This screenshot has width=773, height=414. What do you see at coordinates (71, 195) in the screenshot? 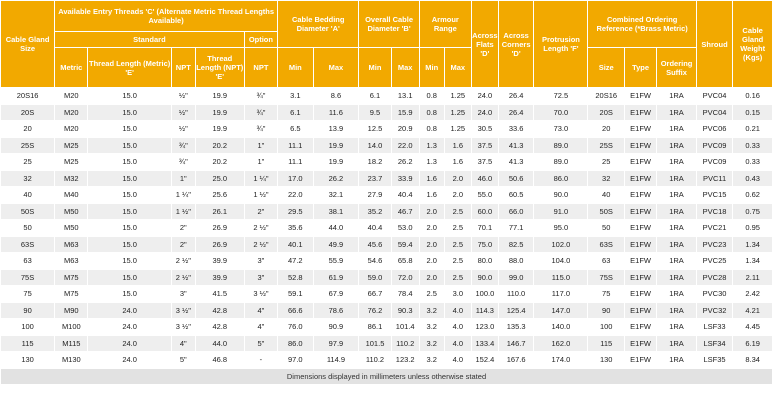
I see `cell-metric: M40` at bounding box center [71, 195].